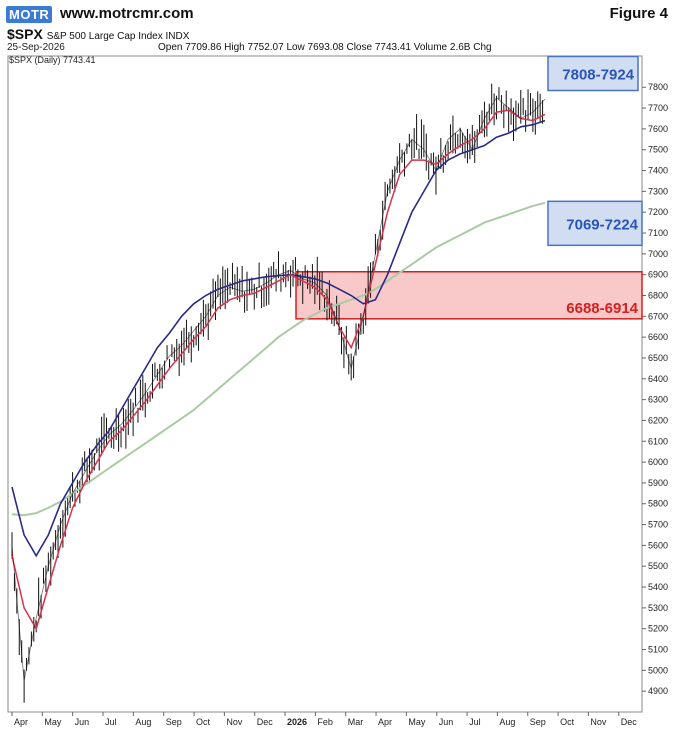  I want to click on y-tick-label: 5800, so click(658, 504).